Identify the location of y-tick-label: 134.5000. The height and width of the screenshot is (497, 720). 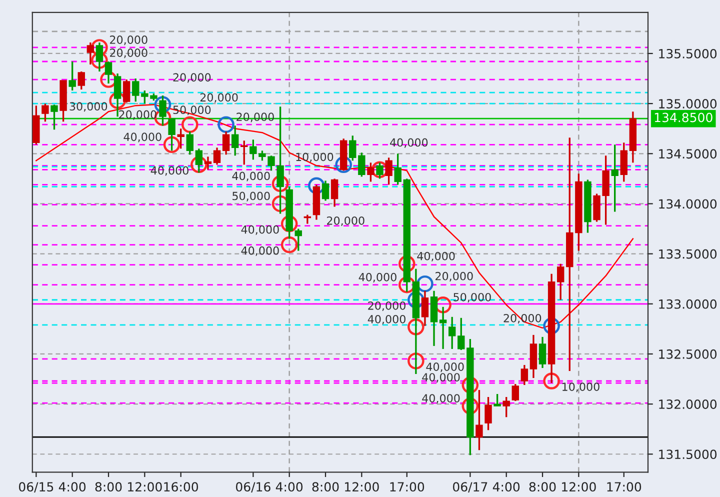
(688, 154).